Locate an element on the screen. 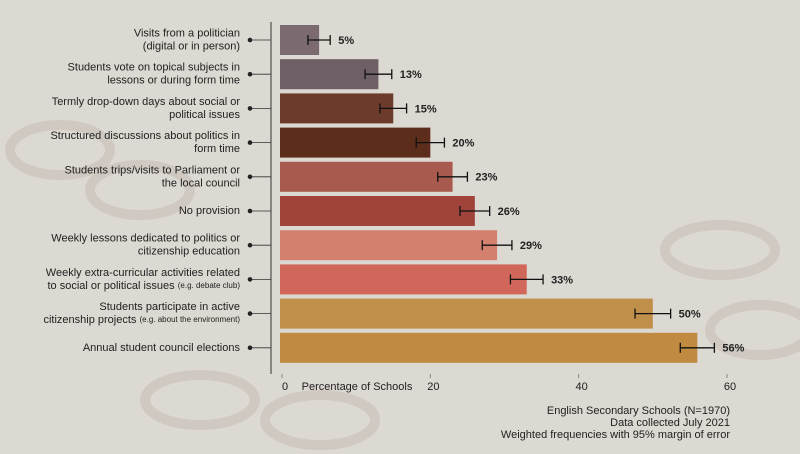 The height and width of the screenshot is (454, 800). footnote: Data collected July 2021 is located at coordinates (670, 423).